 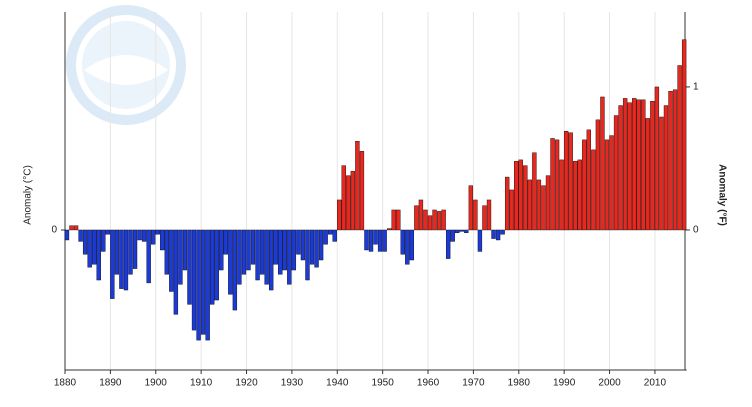 What do you see at coordinates (564, 383) in the screenshot?
I see `x-tick-label: 1990` at bounding box center [564, 383].